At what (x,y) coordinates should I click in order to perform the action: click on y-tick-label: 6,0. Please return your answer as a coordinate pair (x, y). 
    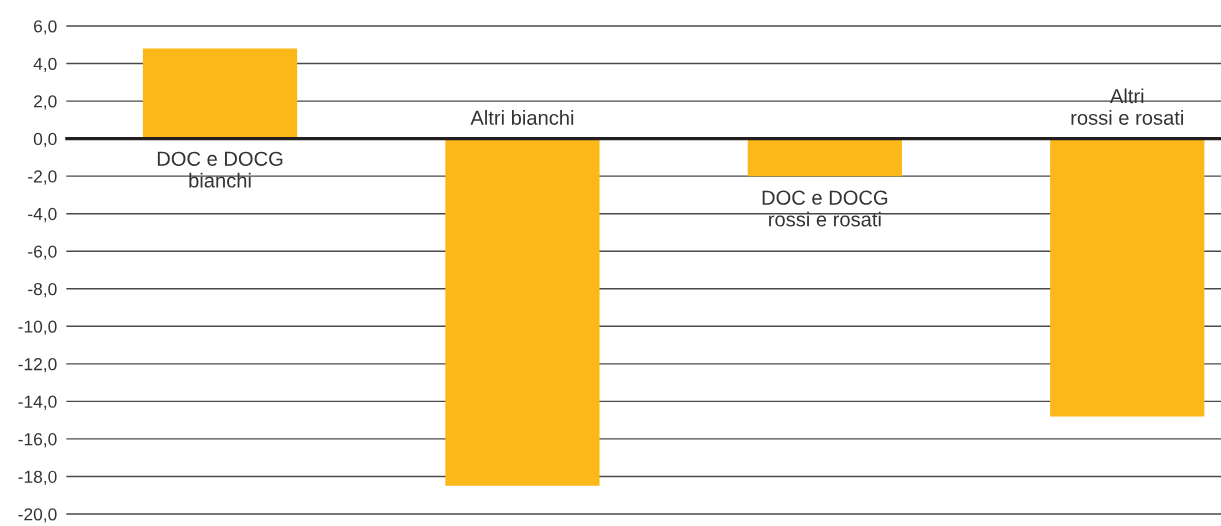
    Looking at the image, I should click on (45, 27).